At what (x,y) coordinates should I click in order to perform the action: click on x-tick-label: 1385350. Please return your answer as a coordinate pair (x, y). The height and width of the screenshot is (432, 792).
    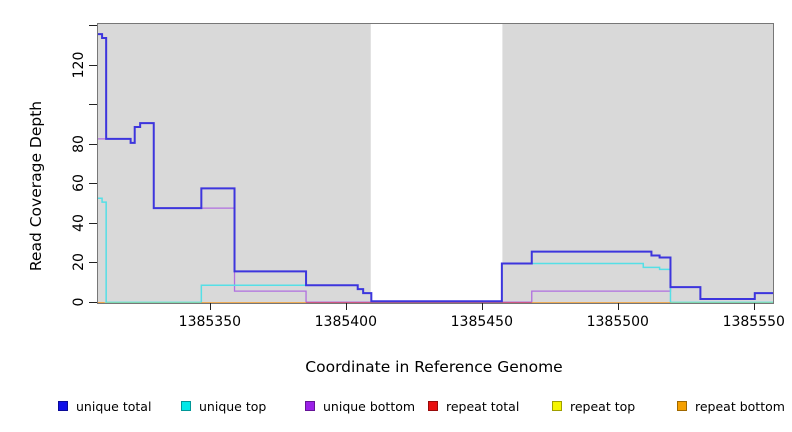
    Looking at the image, I should click on (210, 322).